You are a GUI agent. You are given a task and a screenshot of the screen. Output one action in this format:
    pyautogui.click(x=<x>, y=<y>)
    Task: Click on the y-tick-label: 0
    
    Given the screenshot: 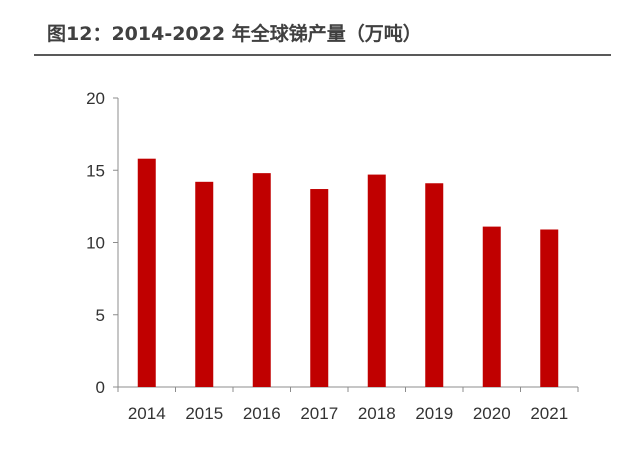 What is the action you would take?
    pyautogui.click(x=100, y=387)
    